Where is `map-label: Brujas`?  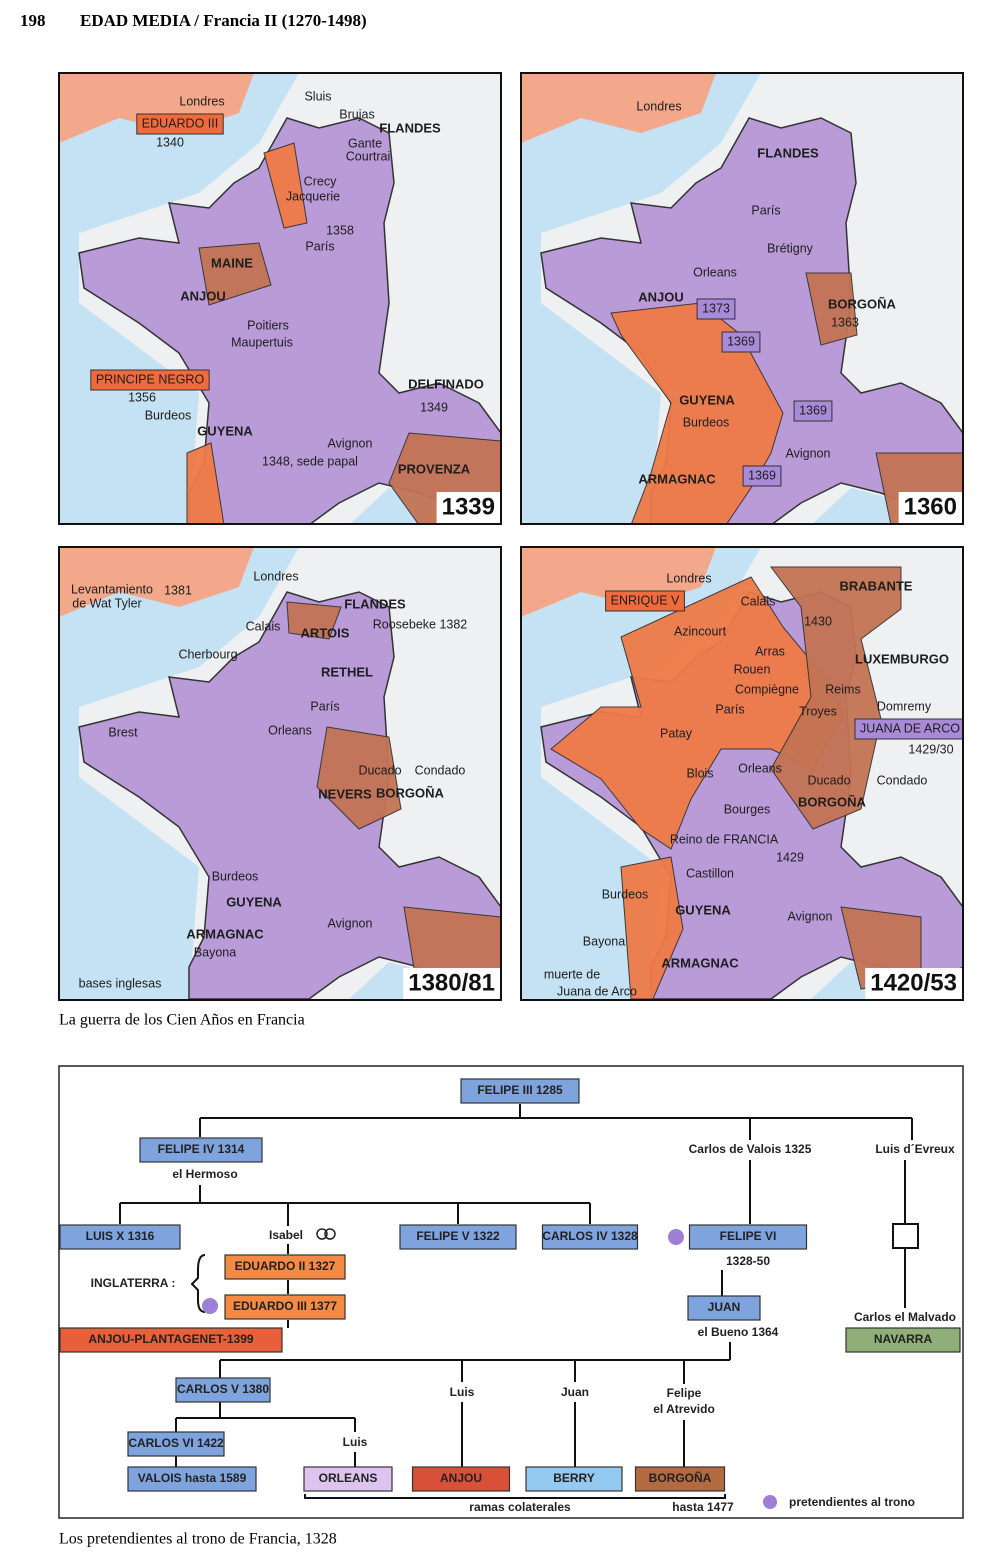 map-label: Brujas is located at coordinates (356, 114).